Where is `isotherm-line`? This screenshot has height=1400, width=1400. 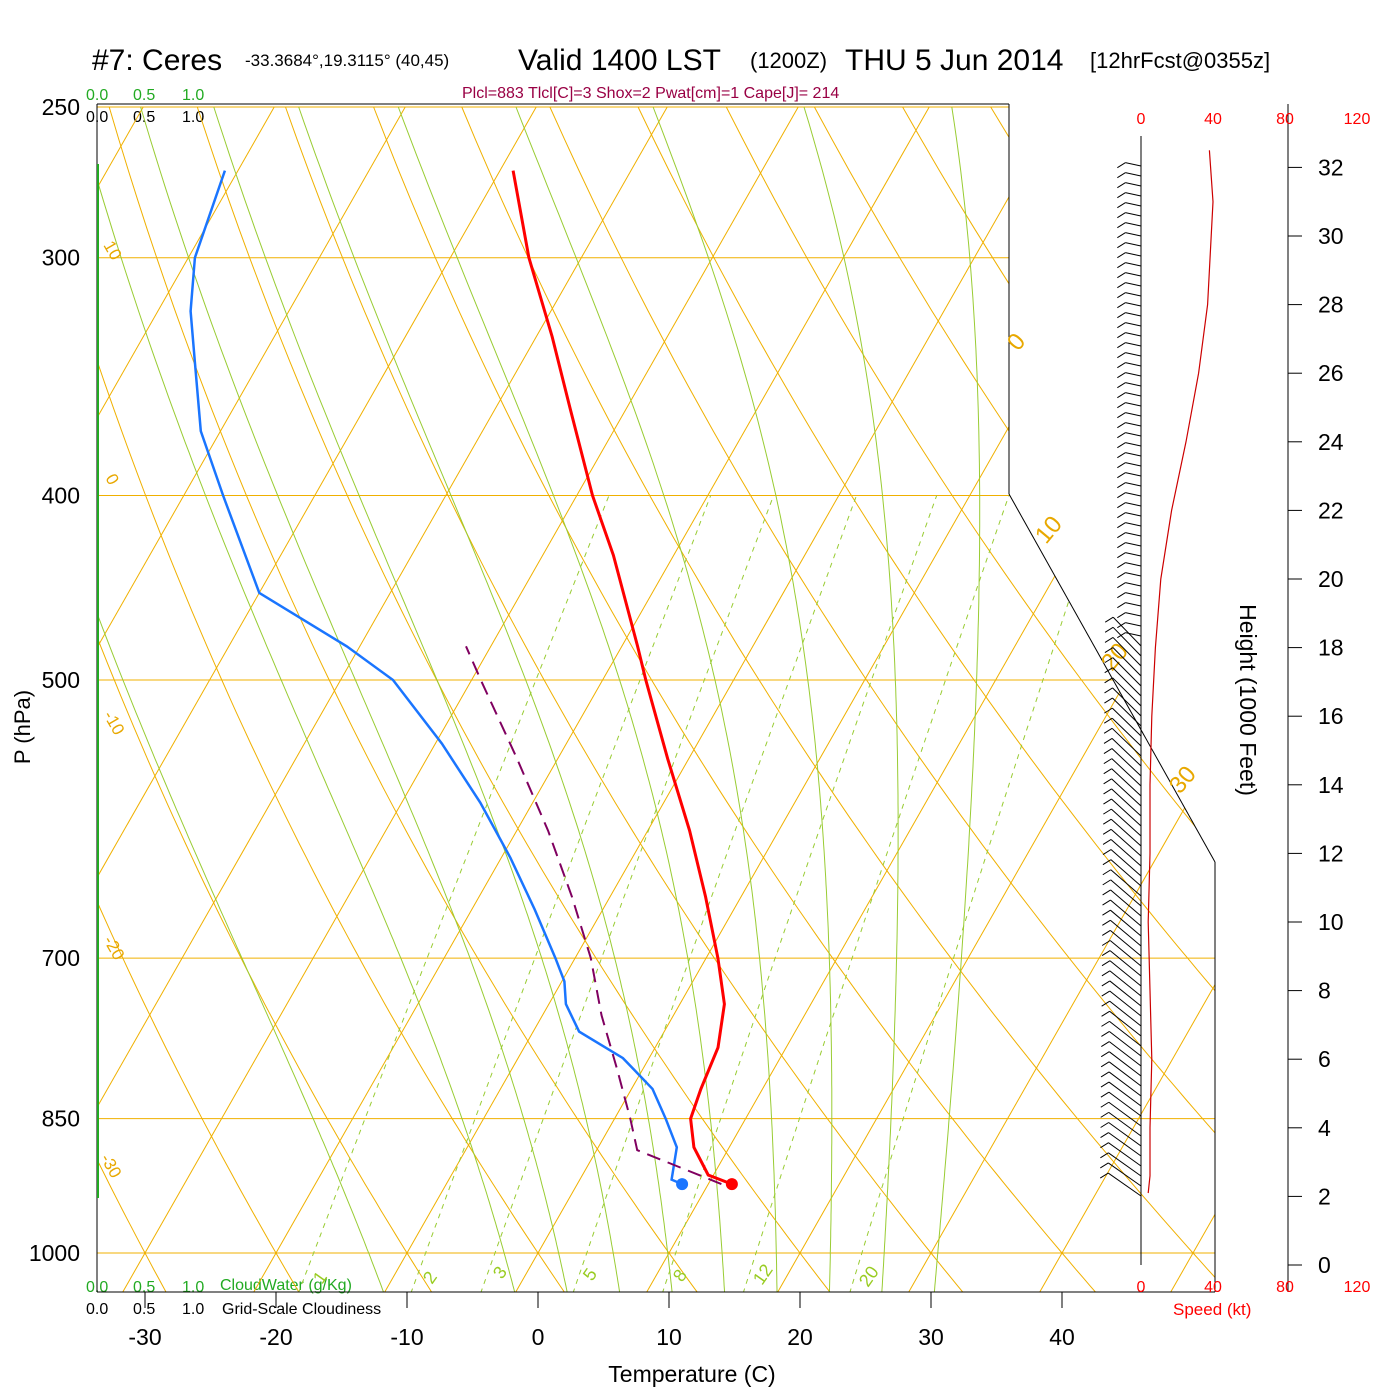 isotherm-line is located at coordinates (1061, 1022).